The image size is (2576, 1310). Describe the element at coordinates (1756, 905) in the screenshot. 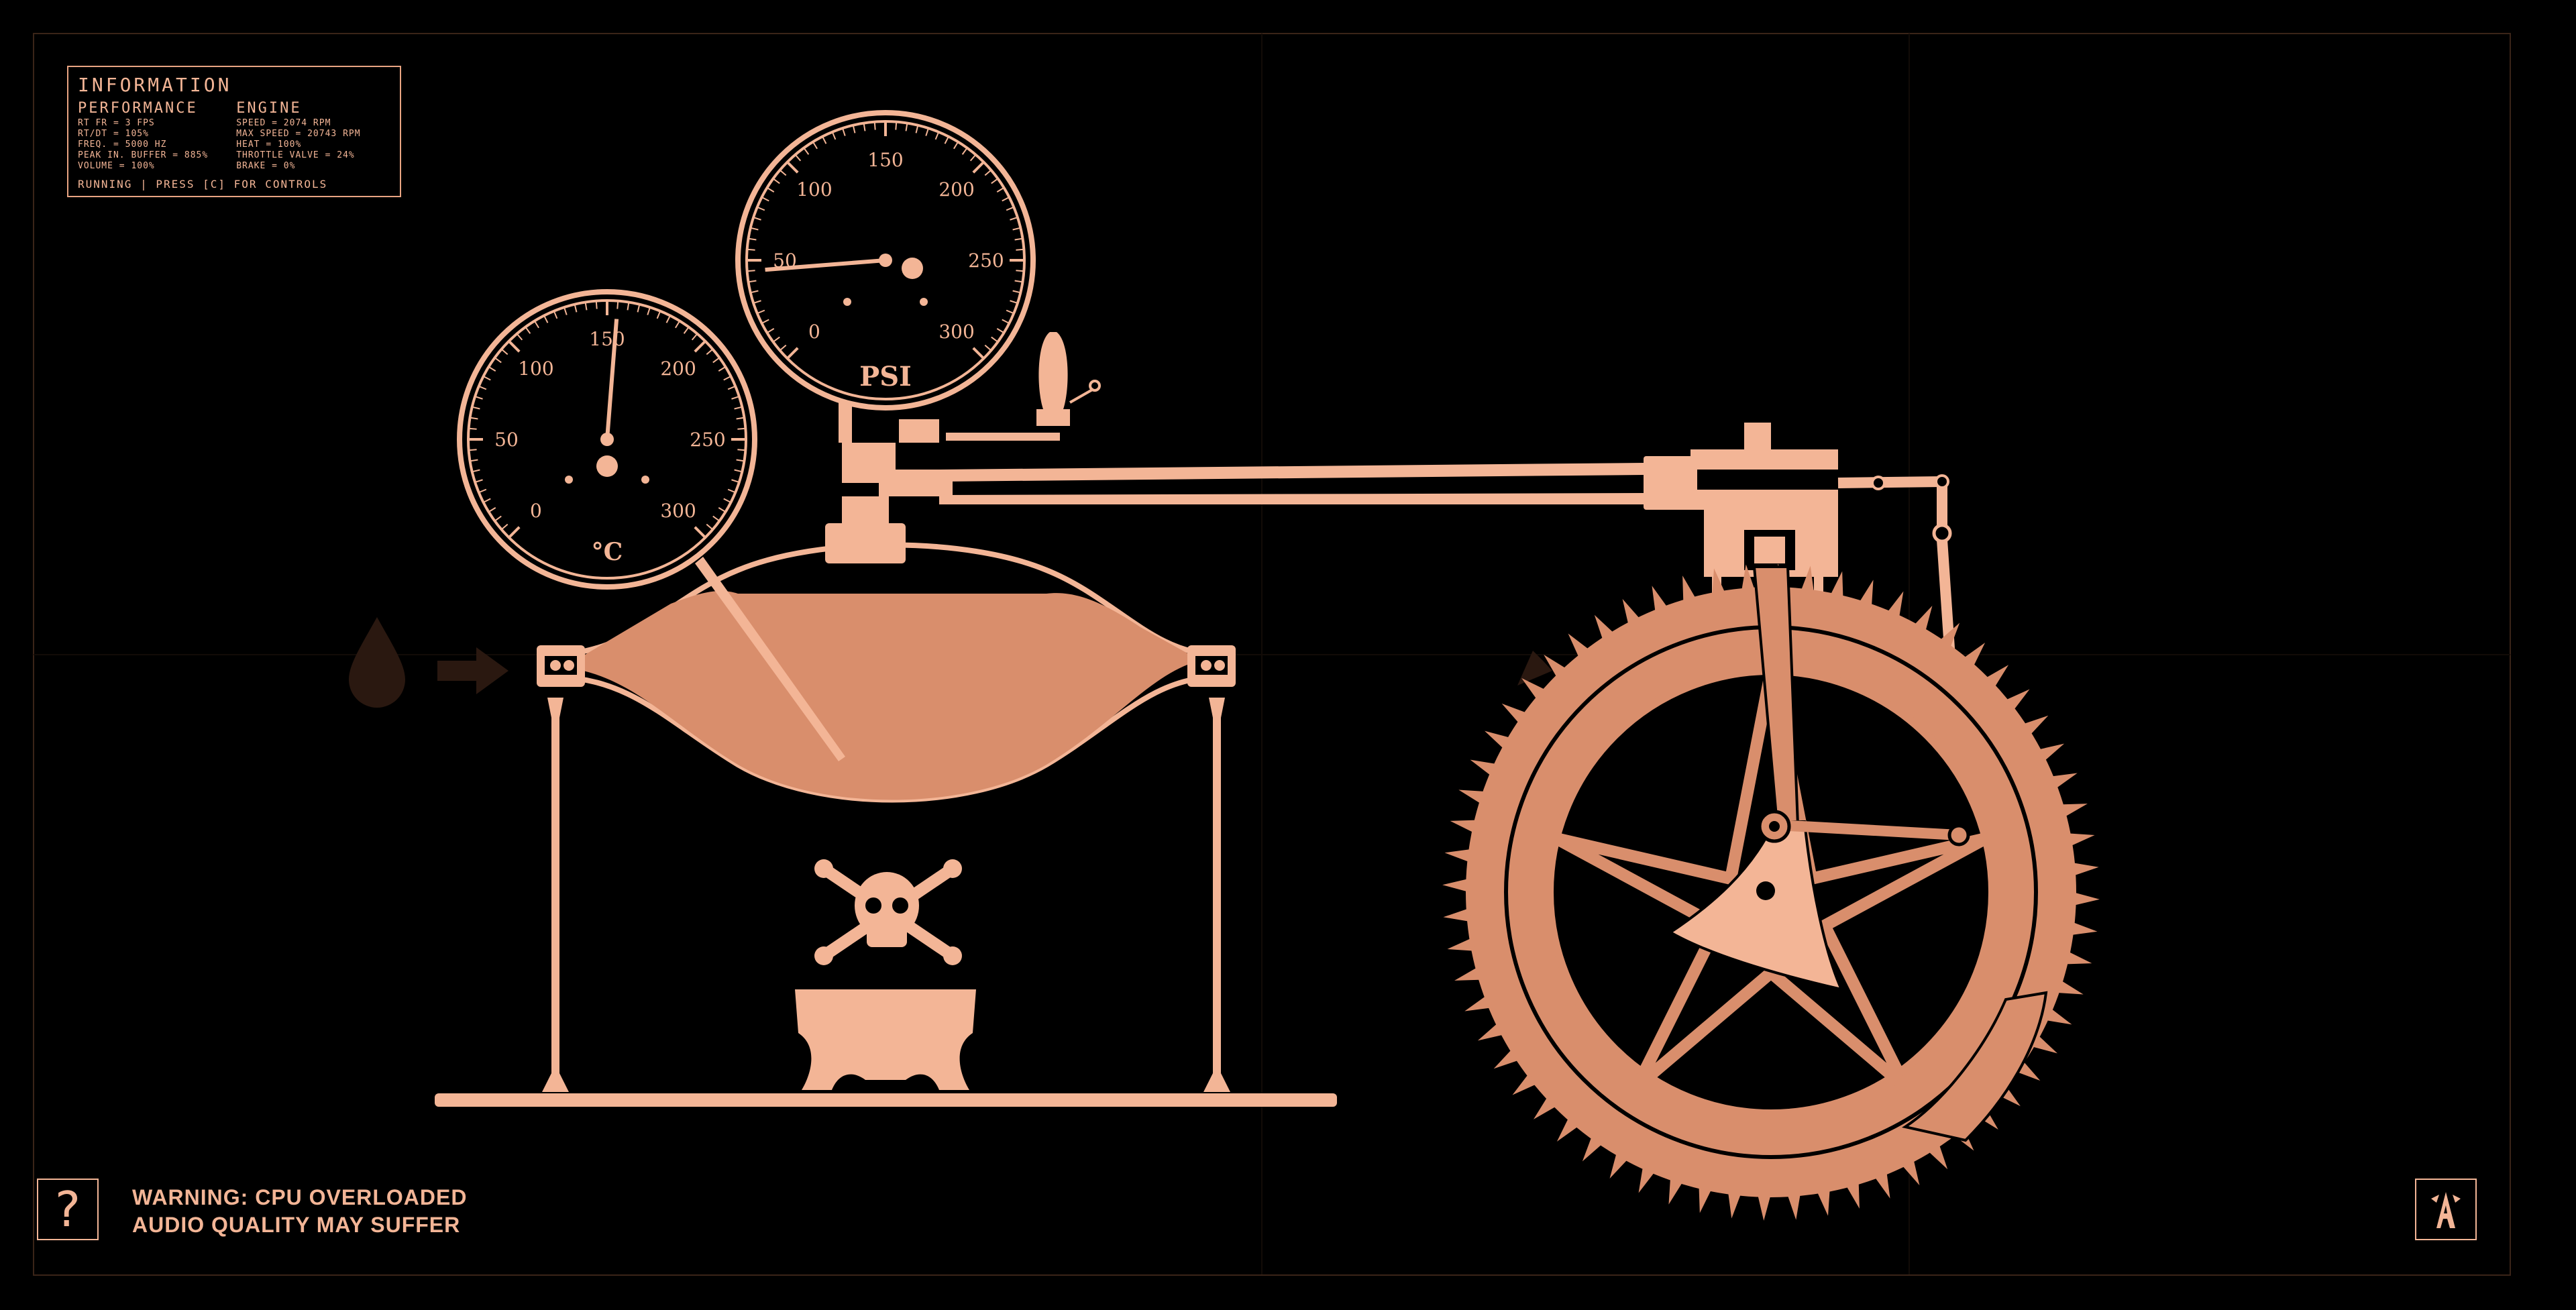

I see `crank-arm` at that location.